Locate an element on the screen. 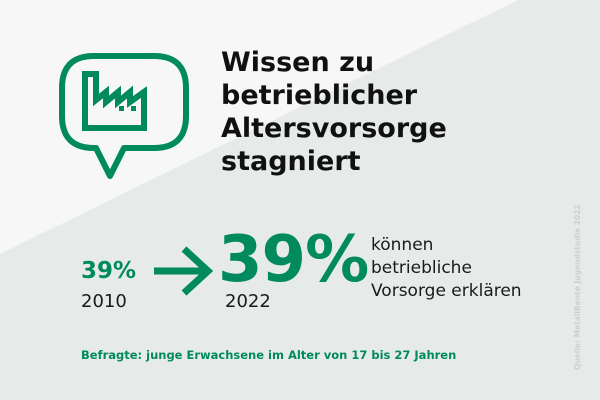  stat-description-line: Vorsorge erklären is located at coordinates (446, 291).